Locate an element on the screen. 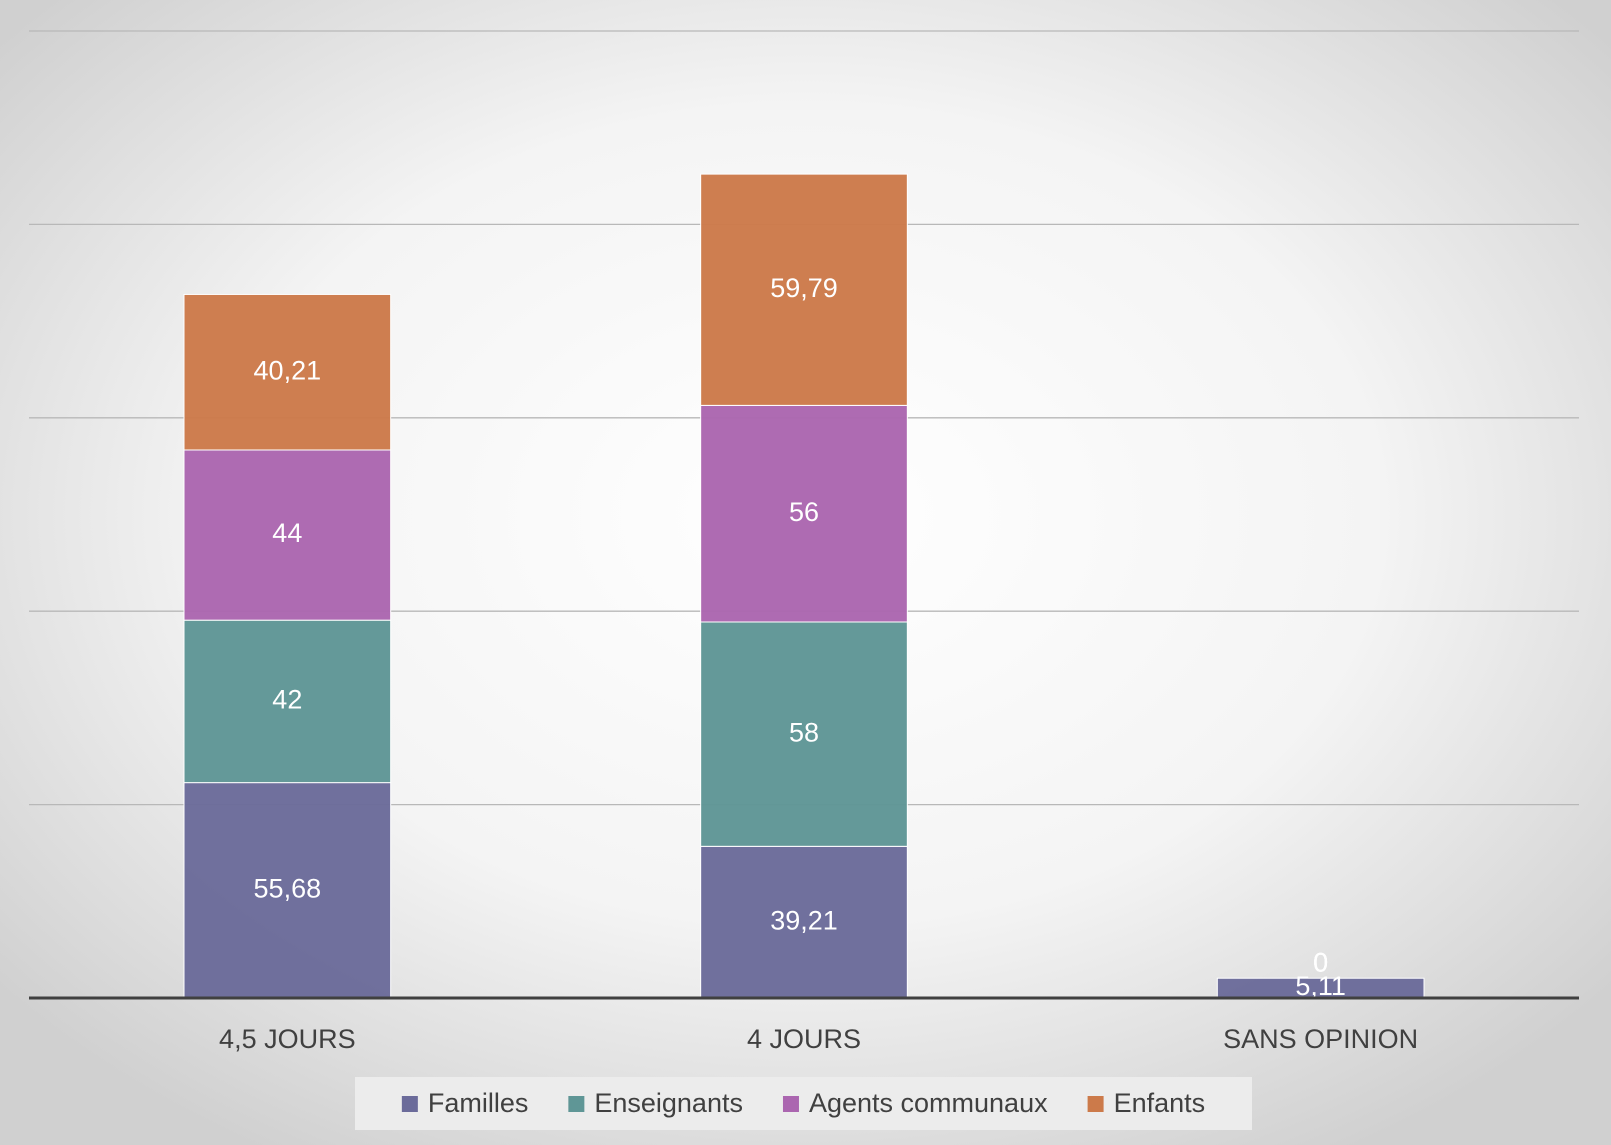  x-tick-label: 4 JOURS is located at coordinates (804, 1039).